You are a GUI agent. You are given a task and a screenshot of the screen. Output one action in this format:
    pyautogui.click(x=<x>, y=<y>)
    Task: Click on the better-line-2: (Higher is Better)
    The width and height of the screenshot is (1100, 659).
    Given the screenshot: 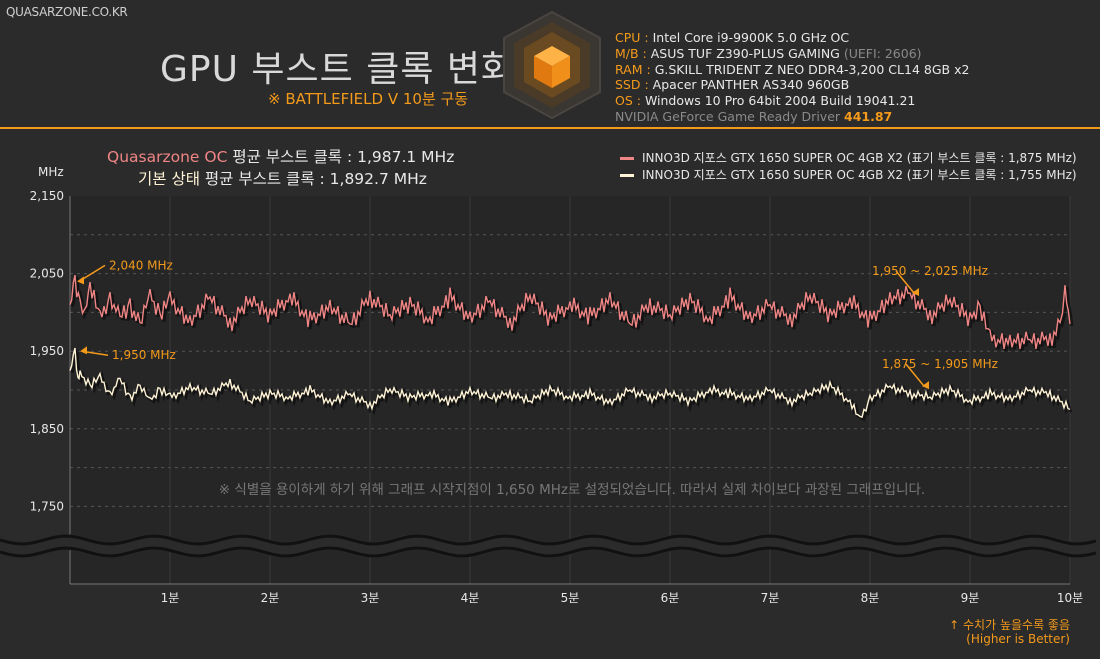 What is the action you would take?
    pyautogui.click(x=1018, y=639)
    